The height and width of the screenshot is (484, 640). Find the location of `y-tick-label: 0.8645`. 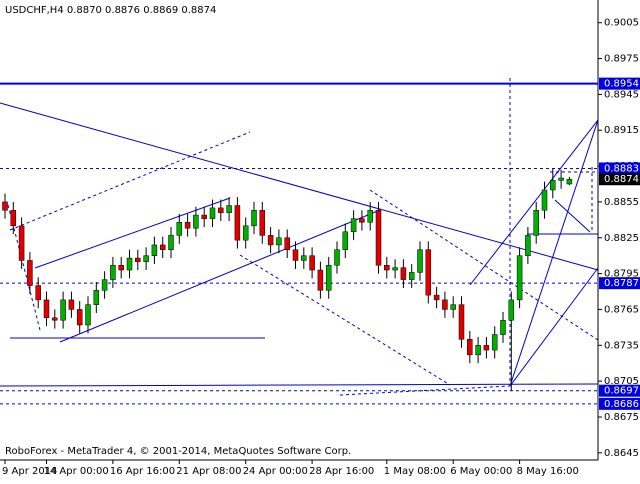

y-tick-label: 0.8645 is located at coordinates (621, 453).